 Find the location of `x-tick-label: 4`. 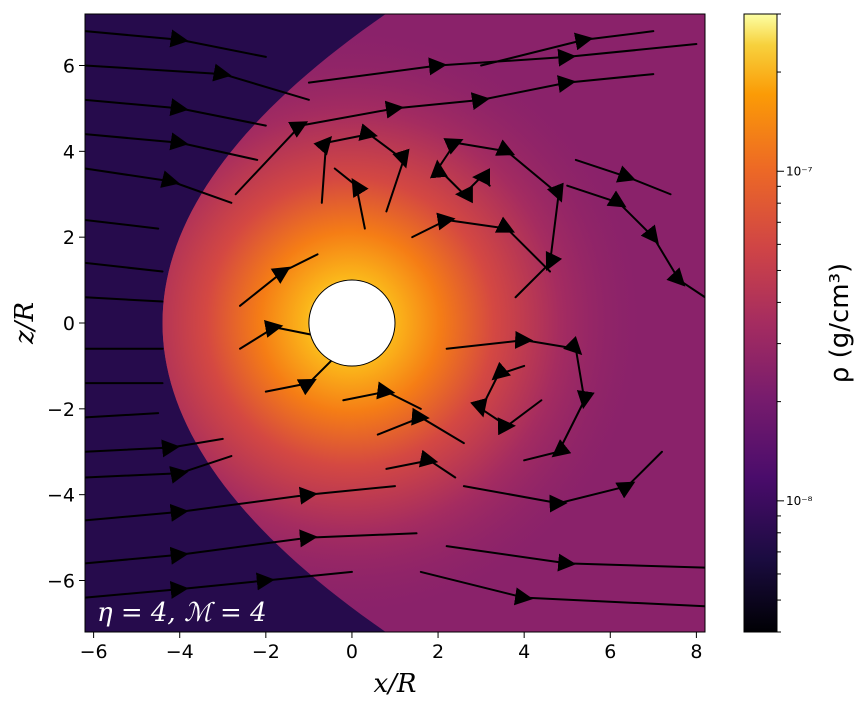

x-tick-label: 4 is located at coordinates (524, 652).